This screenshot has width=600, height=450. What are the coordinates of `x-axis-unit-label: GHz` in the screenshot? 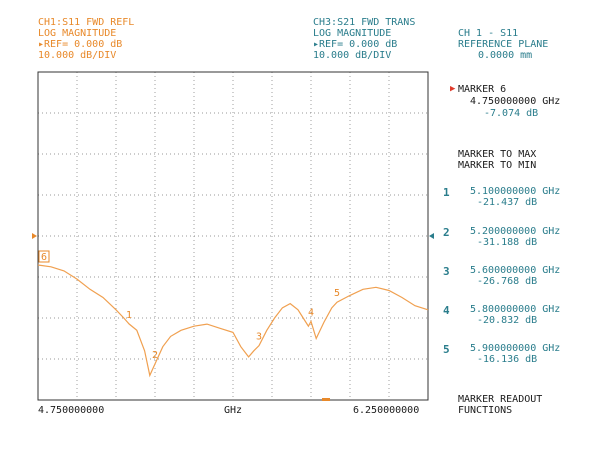 It's located at (233, 410).